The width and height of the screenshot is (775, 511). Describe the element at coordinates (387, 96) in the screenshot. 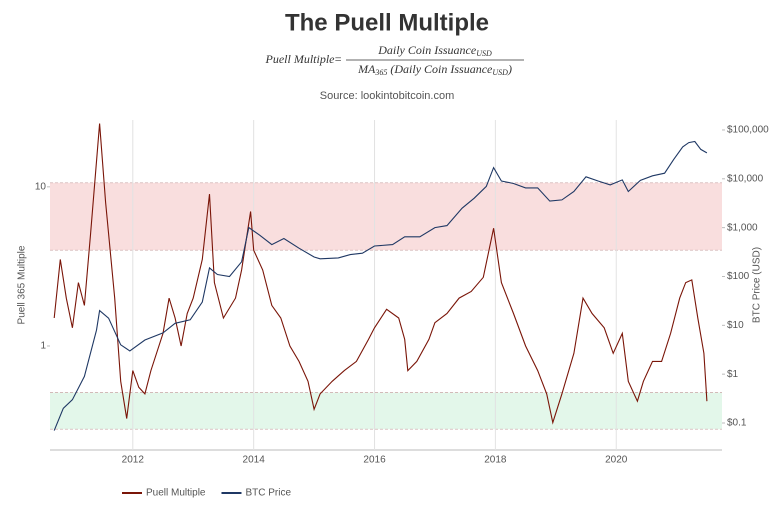

I see `subtitle: Source: lookintobitcoin.com` at that location.